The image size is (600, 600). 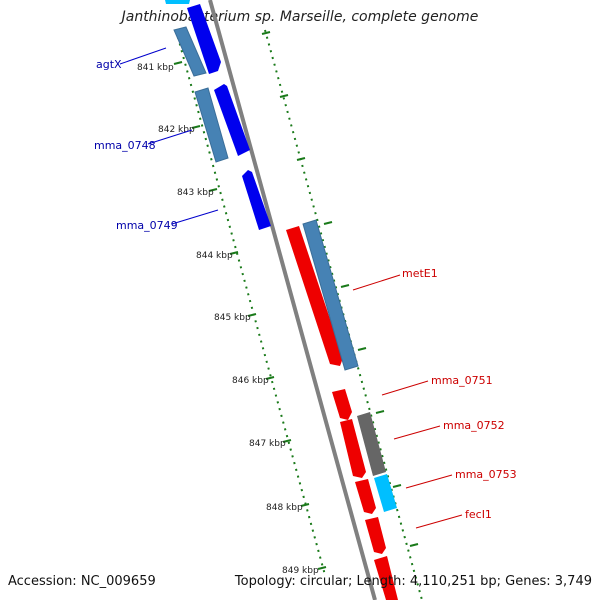 What do you see at coordinates (342, 404) in the screenshot?
I see `gene-mma0751` at bounding box center [342, 404].